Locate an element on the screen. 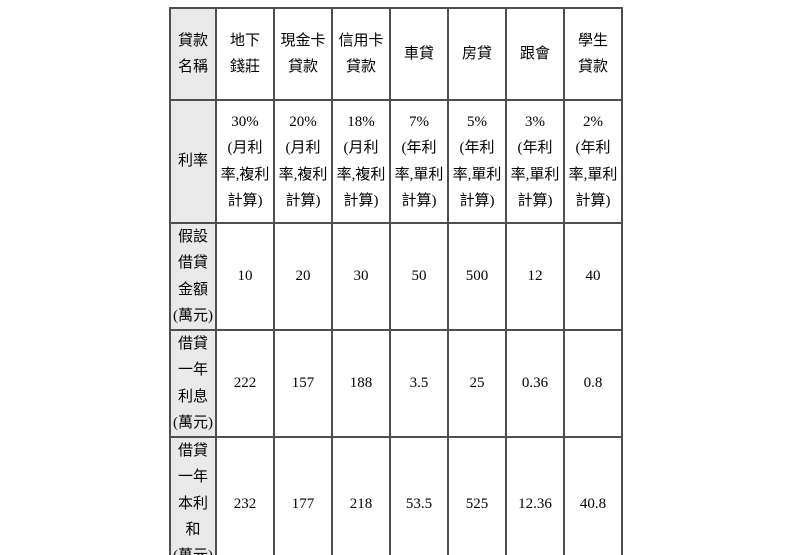 The width and height of the screenshot is (792, 555). value-cell: 30% (月利 率,複利 計算) is located at coordinates (245, 161).